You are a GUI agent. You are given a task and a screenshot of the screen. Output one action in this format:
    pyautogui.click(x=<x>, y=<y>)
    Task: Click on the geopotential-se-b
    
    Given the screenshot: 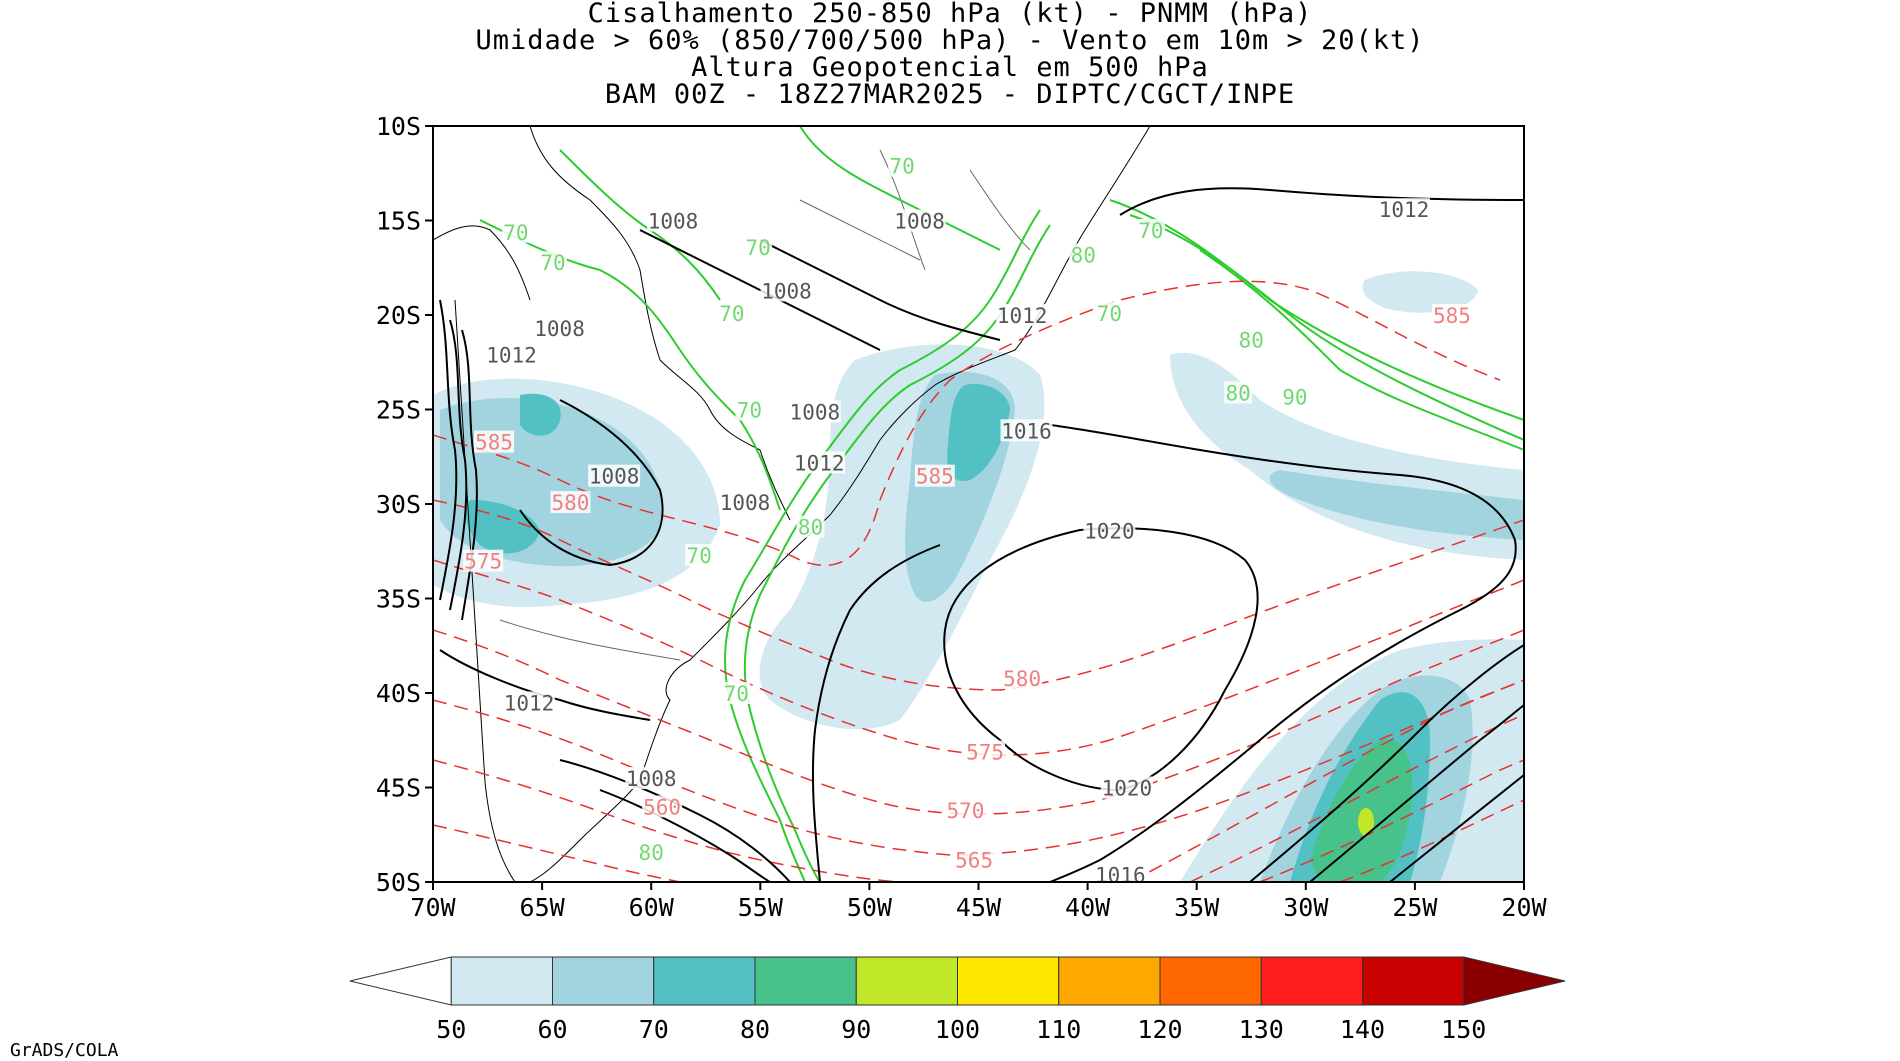 What is the action you would take?
    pyautogui.click(x=1356, y=798)
    